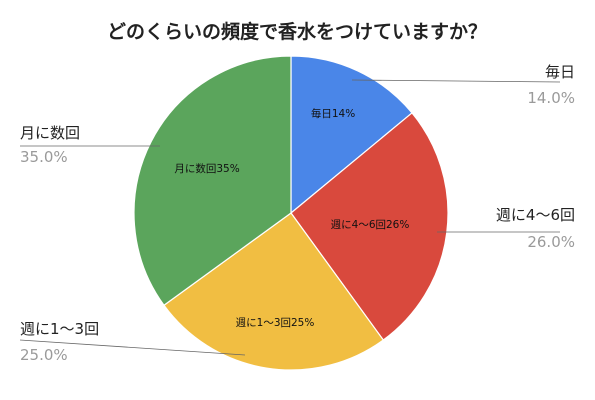  Describe the element at coordinates (275, 323) in the screenshot. I see `slice-inner-label: 週に1〜3回25%` at that location.